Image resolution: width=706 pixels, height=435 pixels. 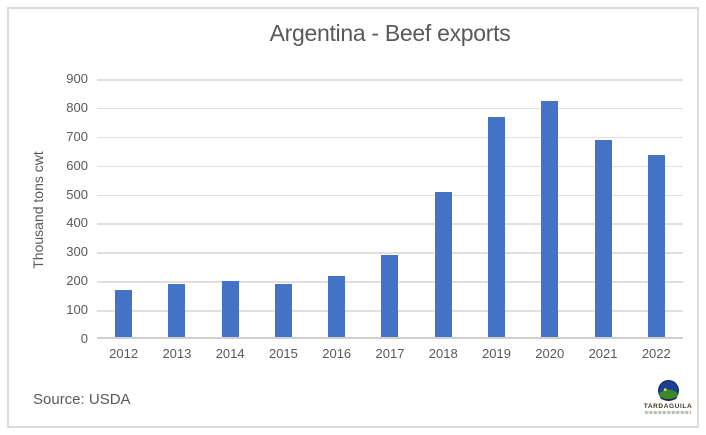 What do you see at coordinates (336, 208) in the screenshot?
I see `bar-column-2016` at bounding box center [336, 208].